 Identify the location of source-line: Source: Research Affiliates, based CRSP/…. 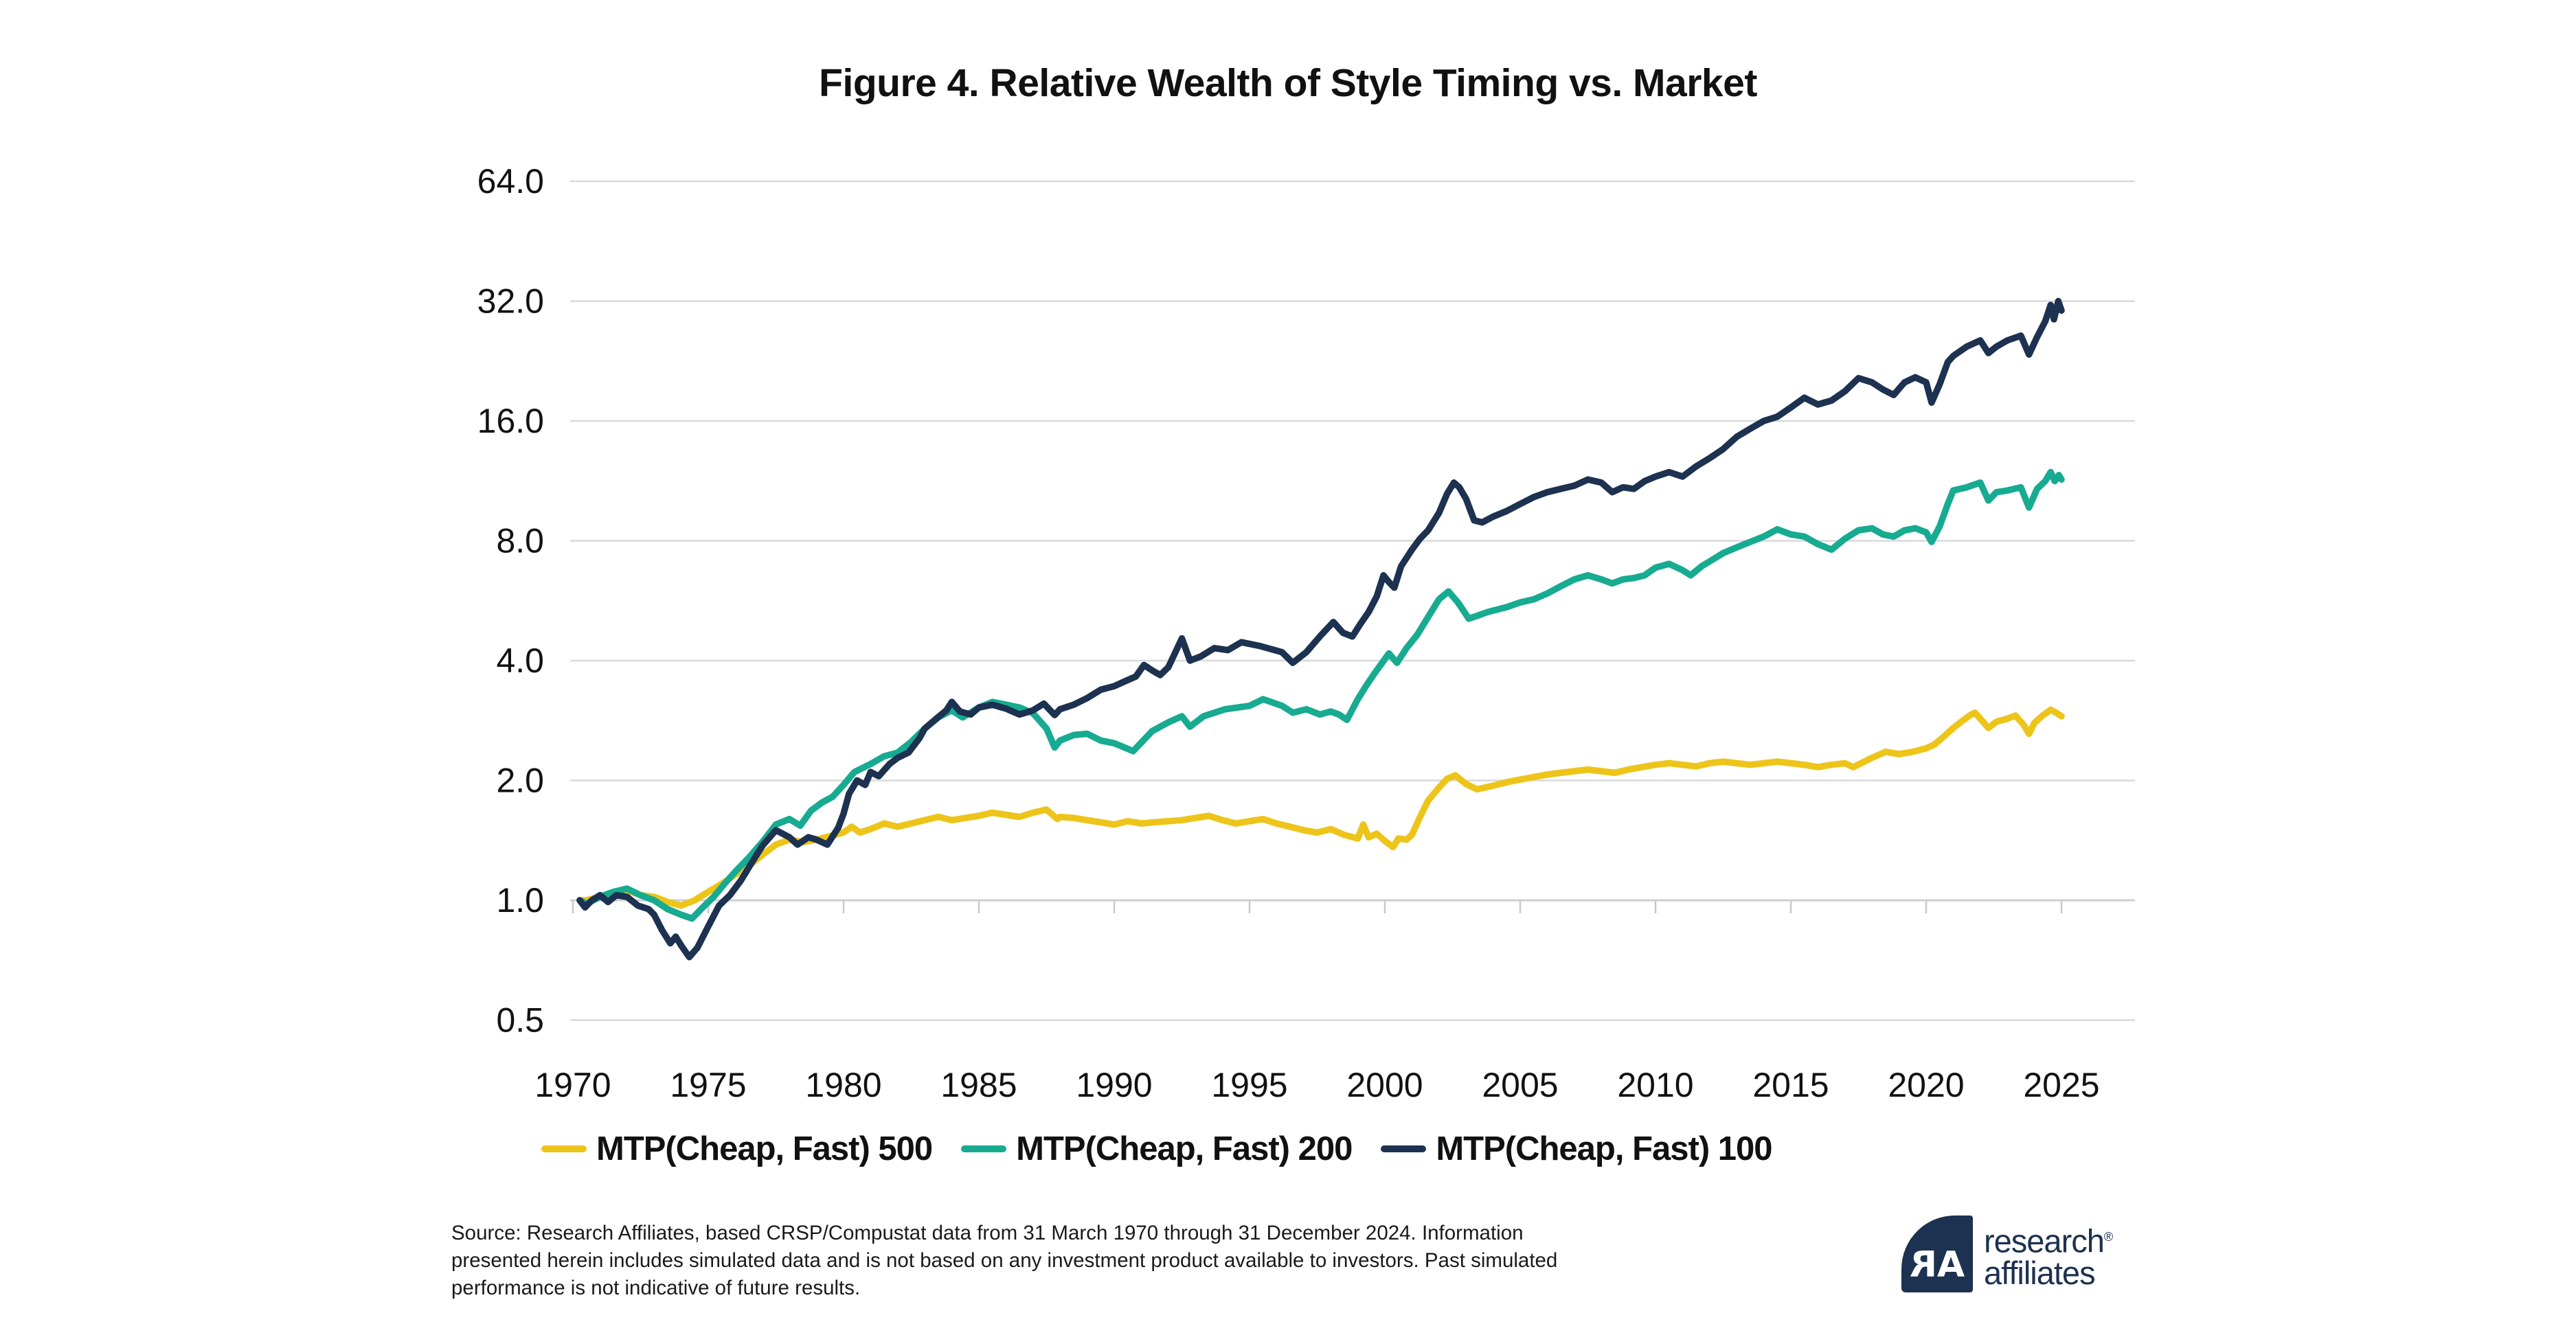
(987, 1233).